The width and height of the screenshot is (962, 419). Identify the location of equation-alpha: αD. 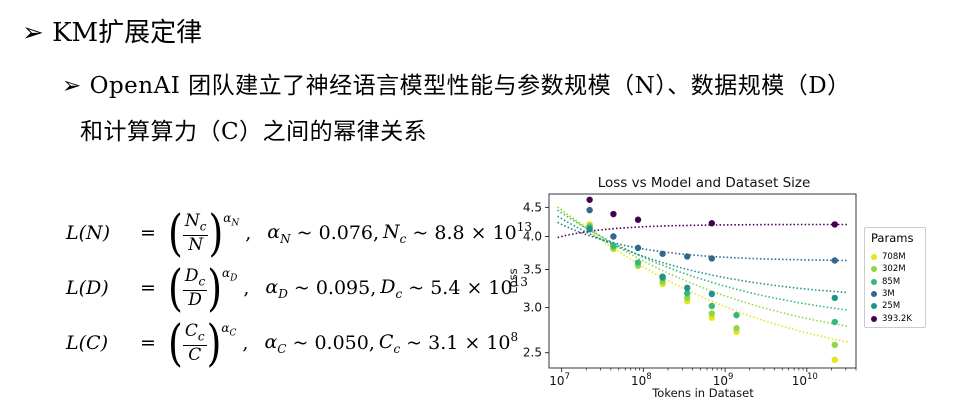
(276, 288).